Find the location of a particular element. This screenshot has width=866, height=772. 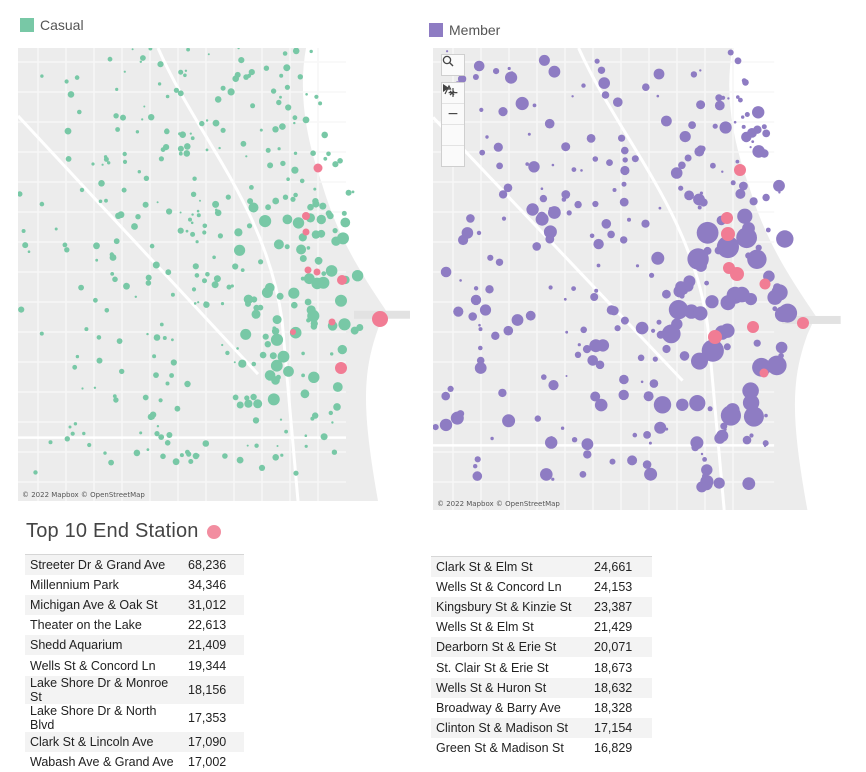

table-row: Wabash Ave & Grand Ave 17,002 is located at coordinates (134, 762).